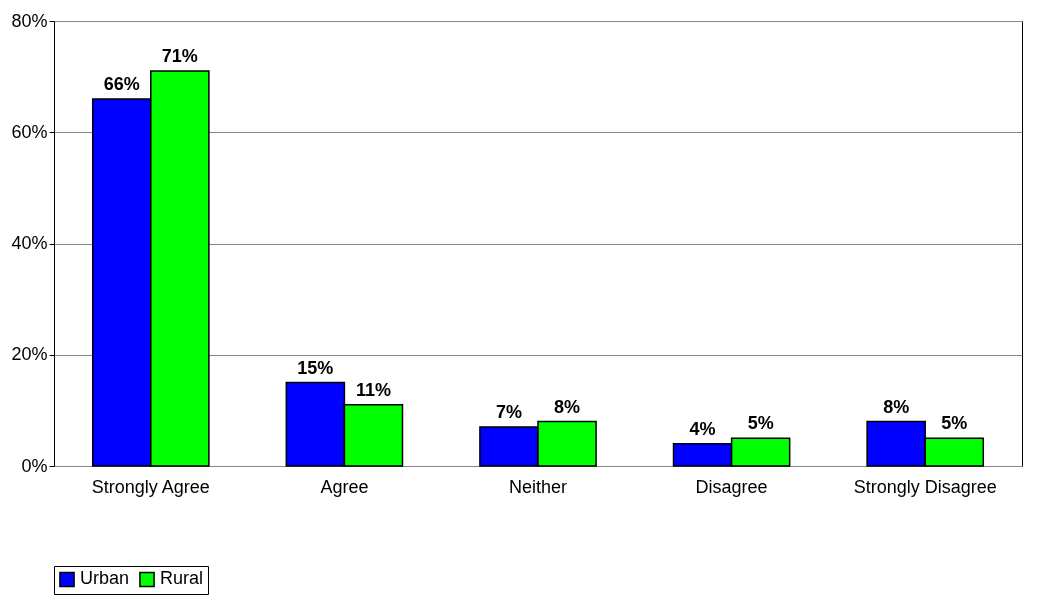 The width and height of the screenshot is (1046, 614). I want to click on legend-label: Rural, so click(182, 578).